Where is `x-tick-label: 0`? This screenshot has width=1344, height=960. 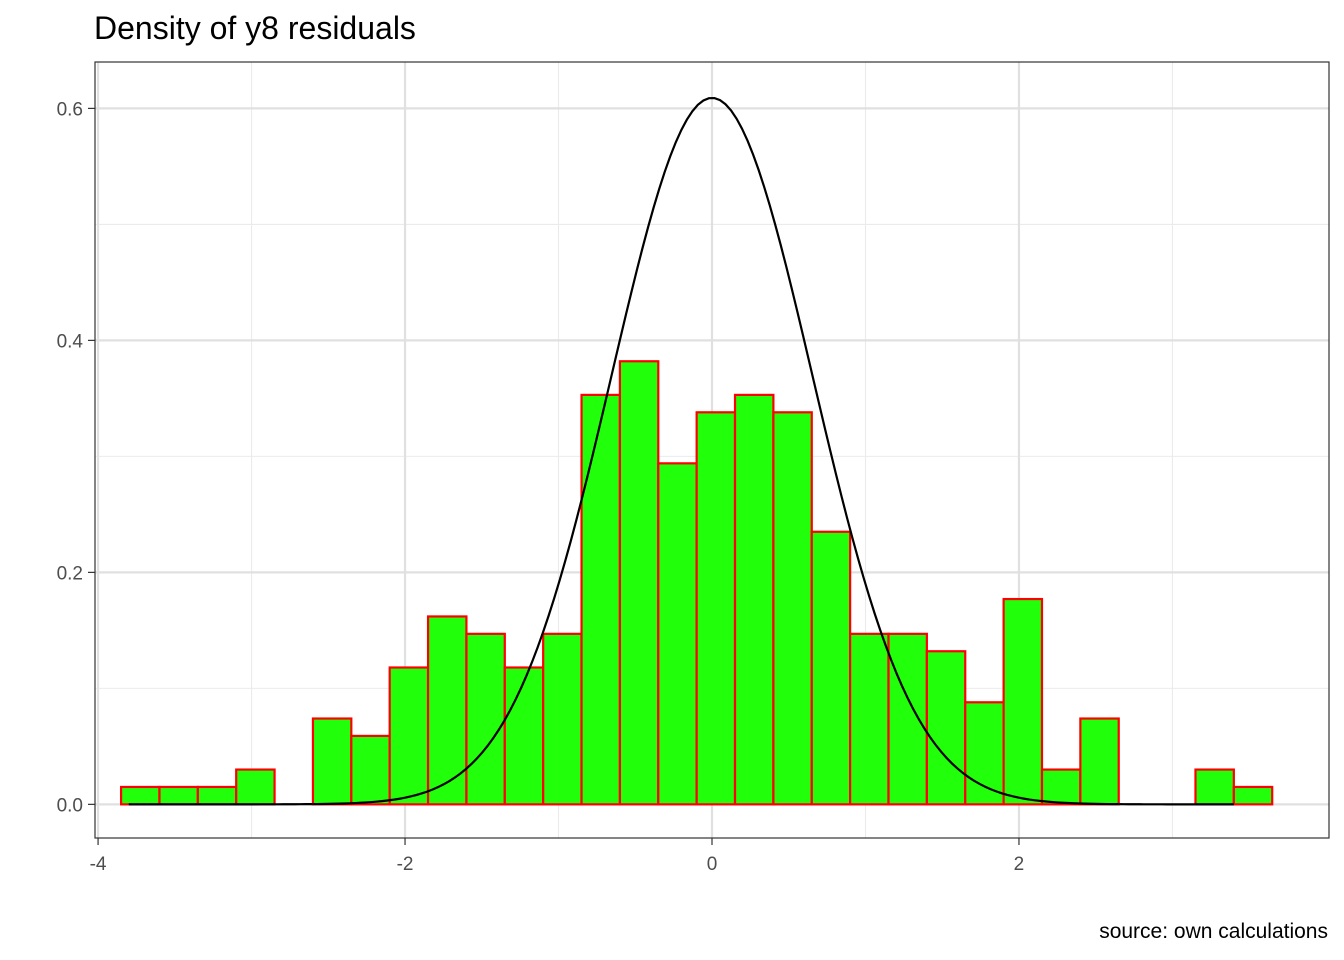
x-tick-label: 0 is located at coordinates (712, 864).